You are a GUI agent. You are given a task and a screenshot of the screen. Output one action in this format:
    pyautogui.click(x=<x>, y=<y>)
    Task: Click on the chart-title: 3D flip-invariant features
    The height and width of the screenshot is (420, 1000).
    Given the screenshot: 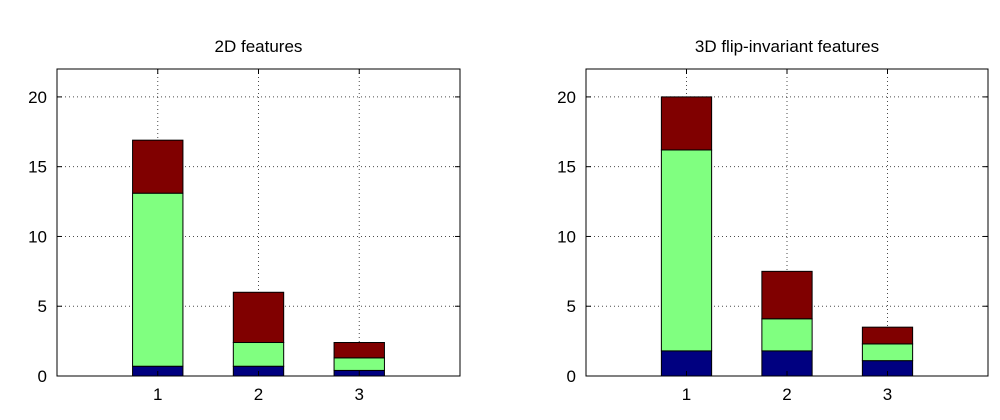 What is the action you would take?
    pyautogui.click(x=787, y=46)
    